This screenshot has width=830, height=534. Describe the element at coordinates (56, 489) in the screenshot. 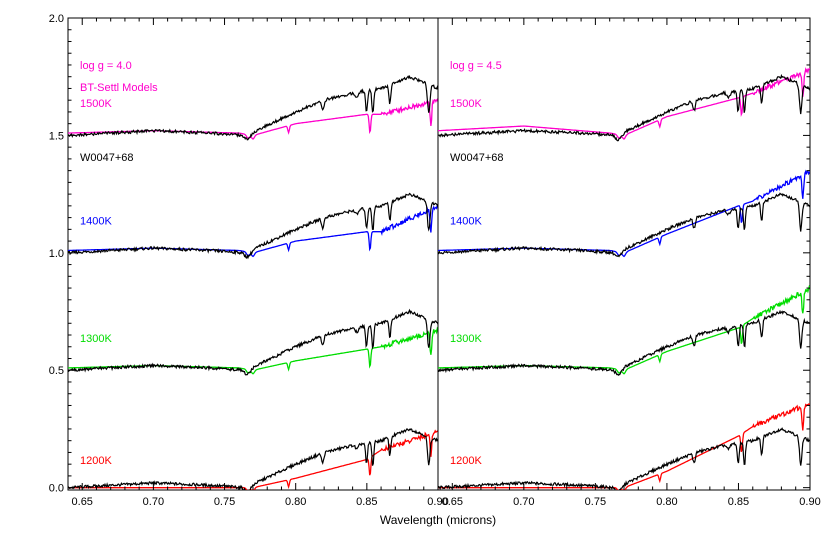

I see `y-tick-label: 0.0` at that location.